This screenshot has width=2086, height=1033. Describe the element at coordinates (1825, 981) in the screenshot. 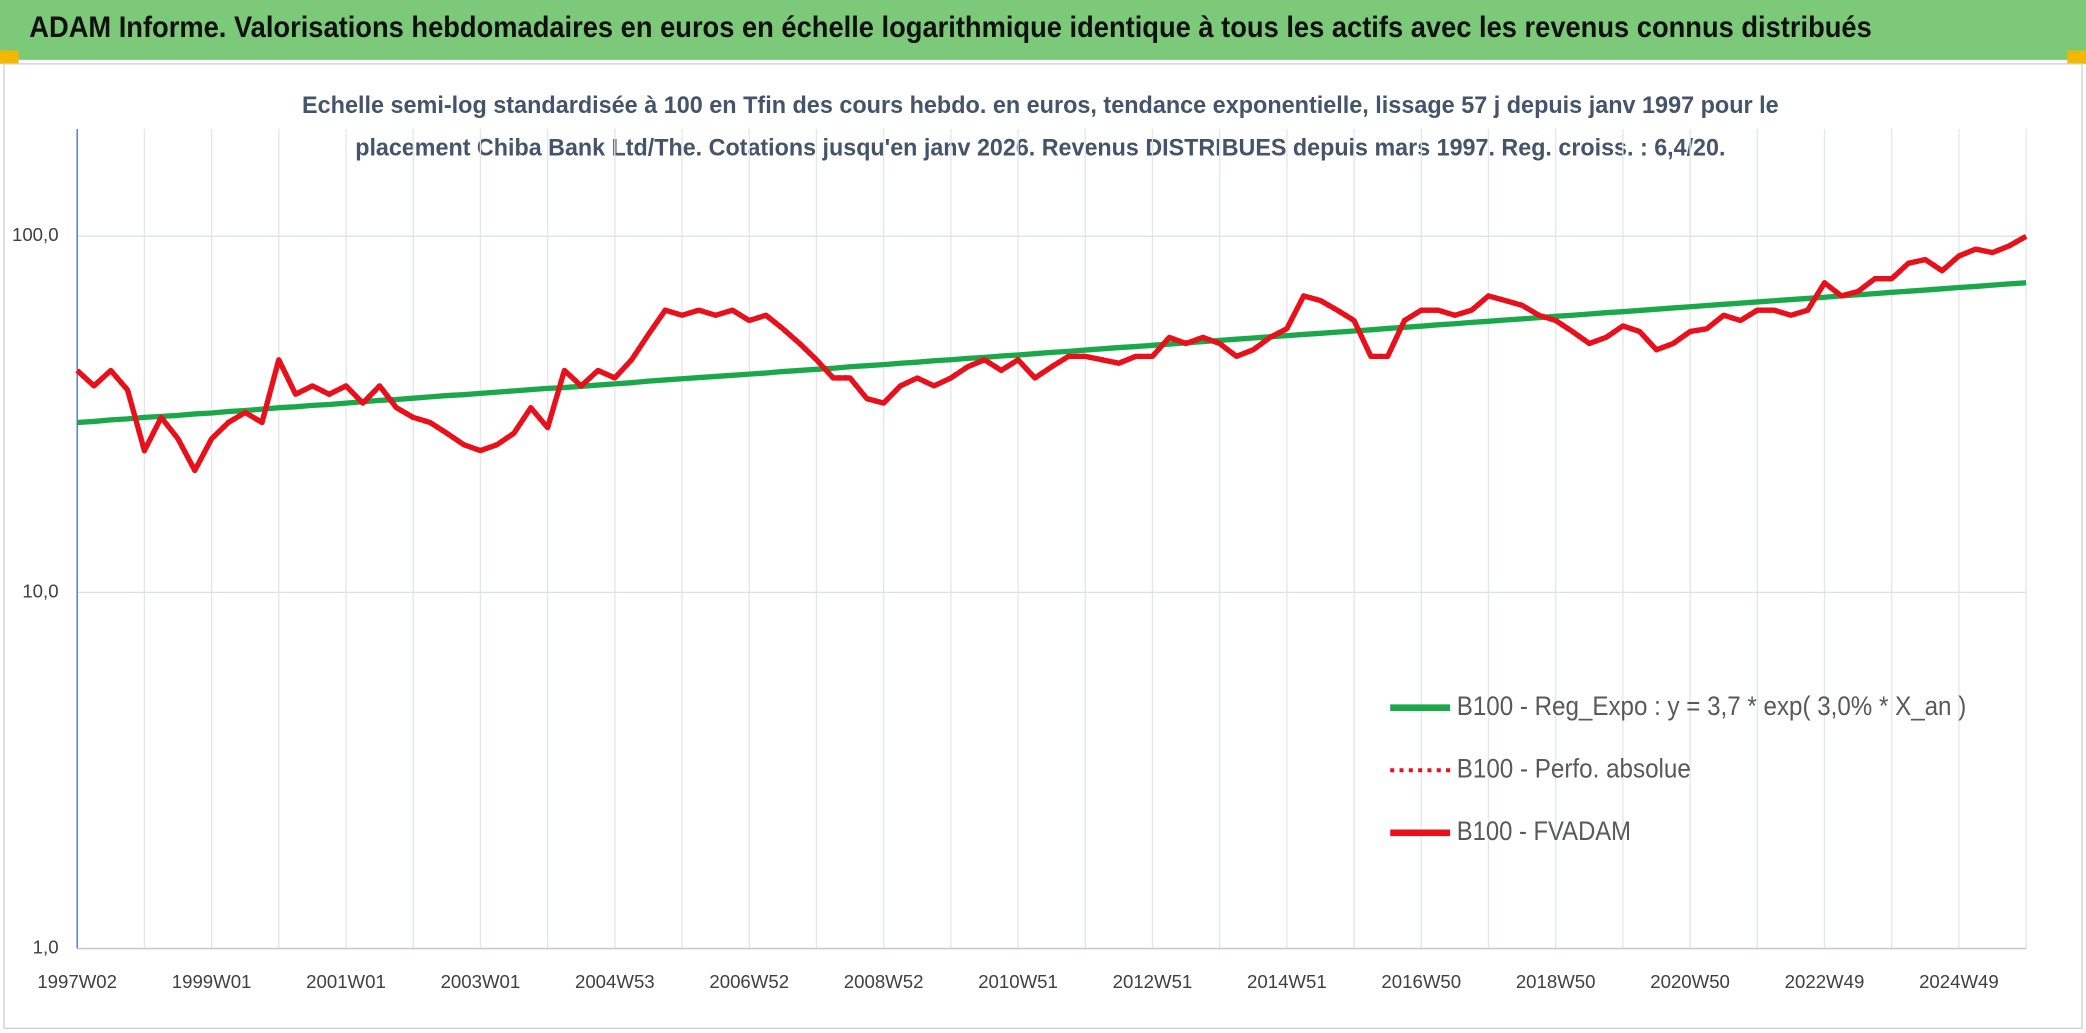

I see `x-tick-label: 2022W49` at that location.